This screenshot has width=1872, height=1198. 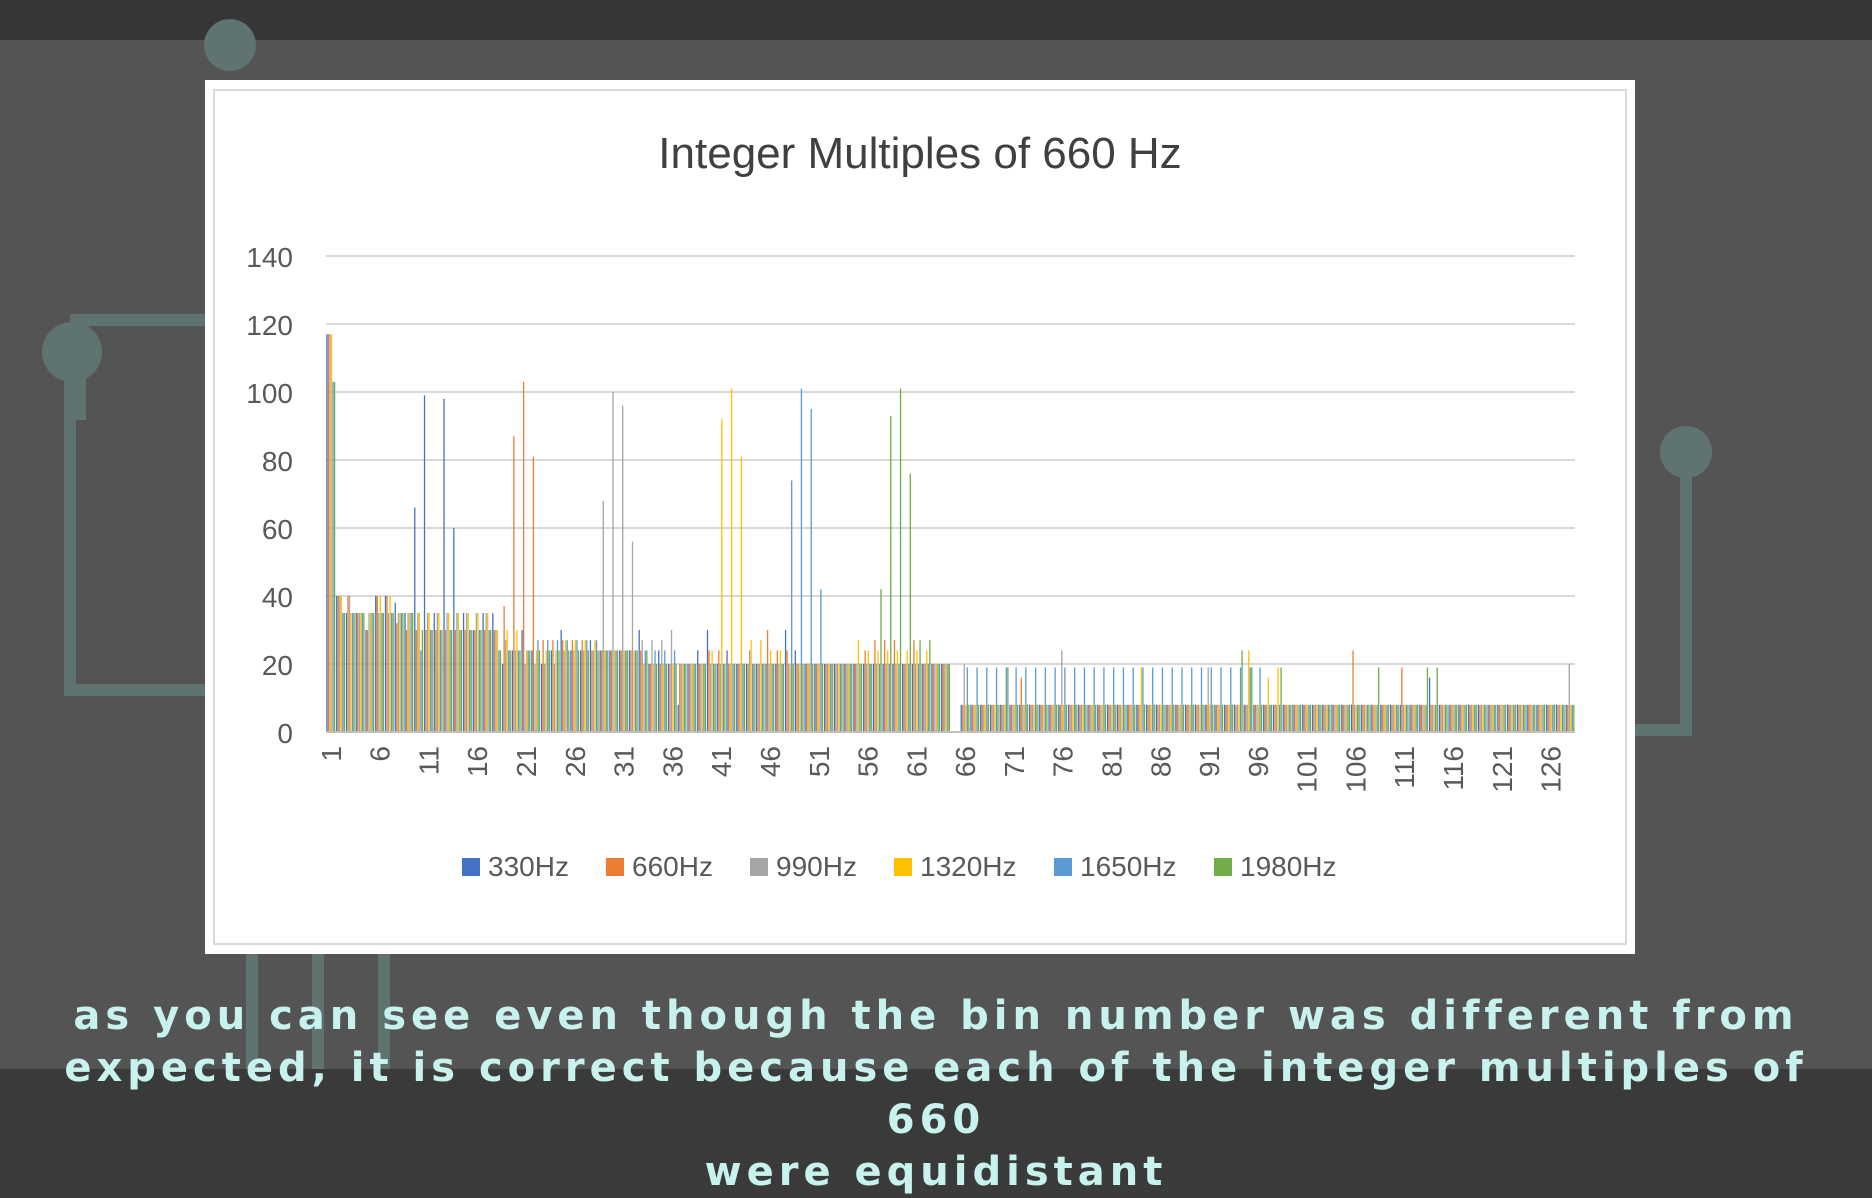 I want to click on x-tick-label: 6, so click(x=380, y=754).